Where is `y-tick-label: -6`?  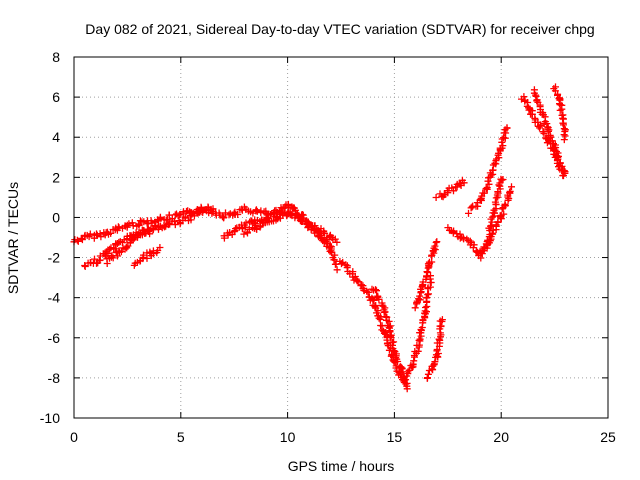 y-tick-label: -6 is located at coordinates (54, 338).